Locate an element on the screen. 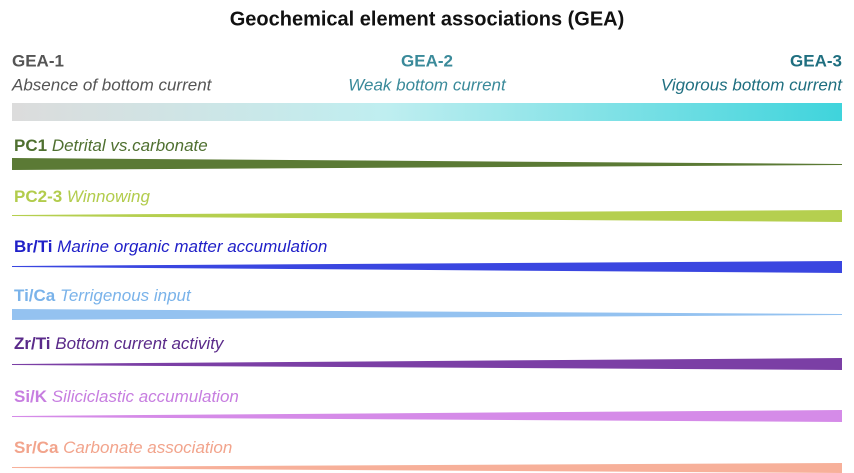 This screenshot has height=473, width=854. proxy-code: Sr/Ca is located at coordinates (36, 447).